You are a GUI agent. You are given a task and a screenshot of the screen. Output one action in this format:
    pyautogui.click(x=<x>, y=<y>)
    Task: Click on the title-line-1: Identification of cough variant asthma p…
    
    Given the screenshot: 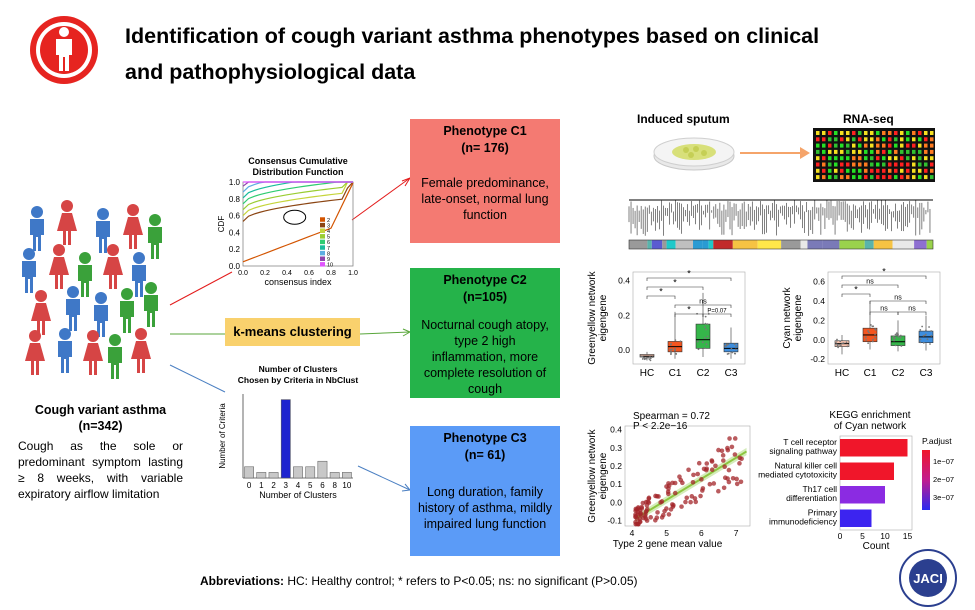 What is the action you would take?
    pyautogui.click(x=472, y=36)
    